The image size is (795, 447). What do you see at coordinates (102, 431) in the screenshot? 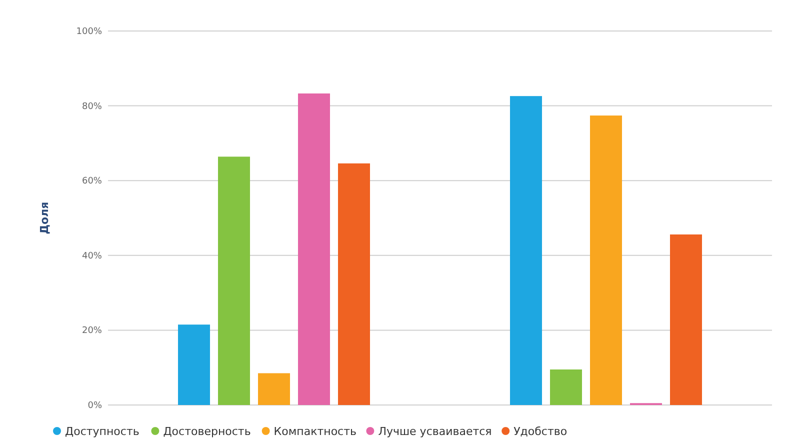
I see `legend-label: Доступность` at bounding box center [102, 431].